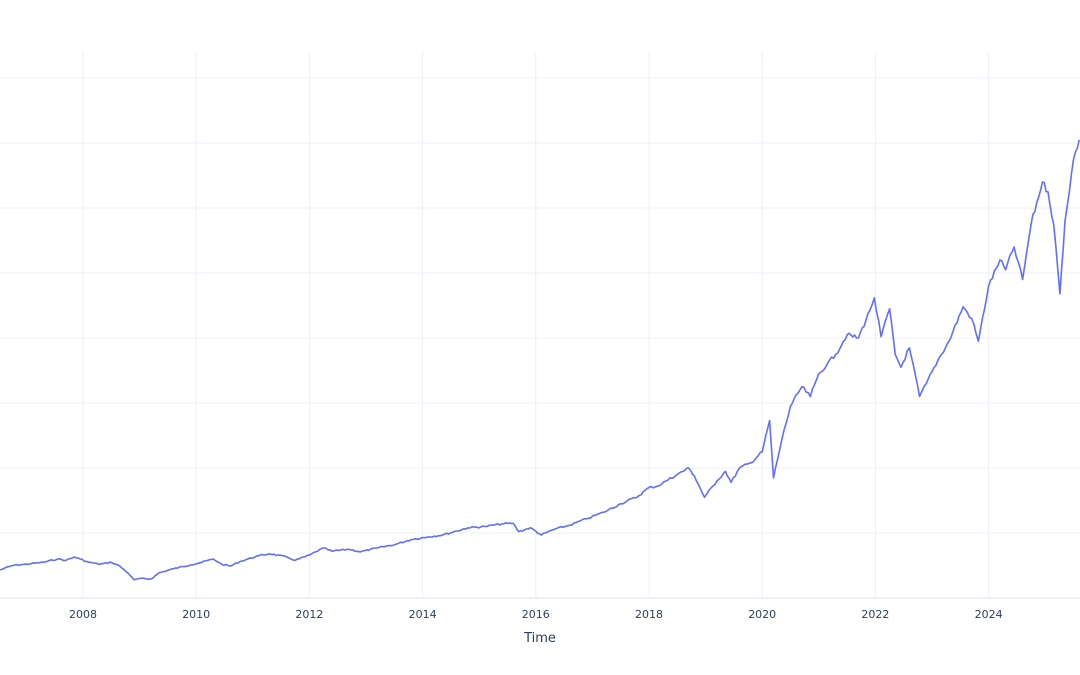 This screenshot has height=675, width=1080. Describe the element at coordinates (423, 614) in the screenshot. I see `x-tick-label: 2014` at that location.